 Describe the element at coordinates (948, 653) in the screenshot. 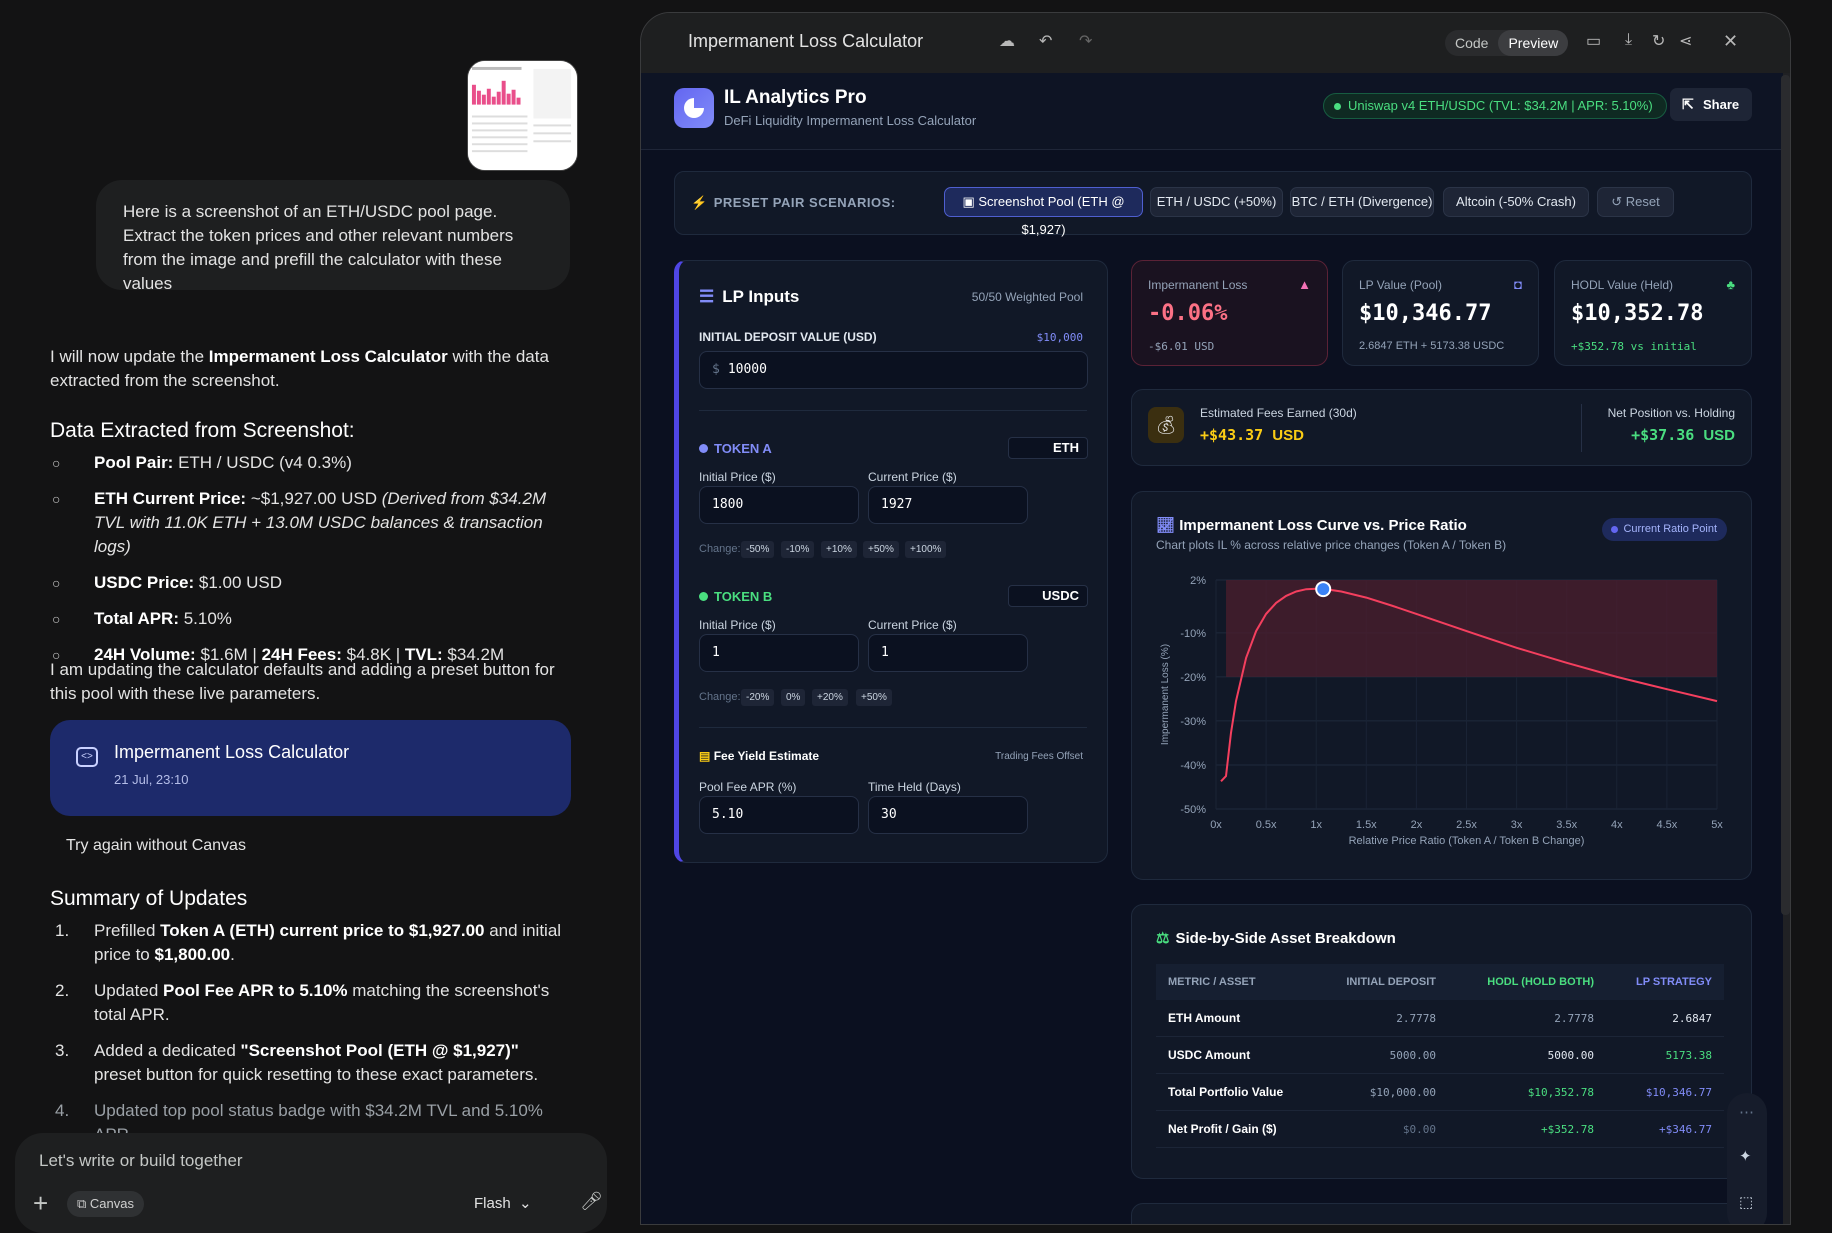

I see `token-b-current-price-input: 1` at that location.